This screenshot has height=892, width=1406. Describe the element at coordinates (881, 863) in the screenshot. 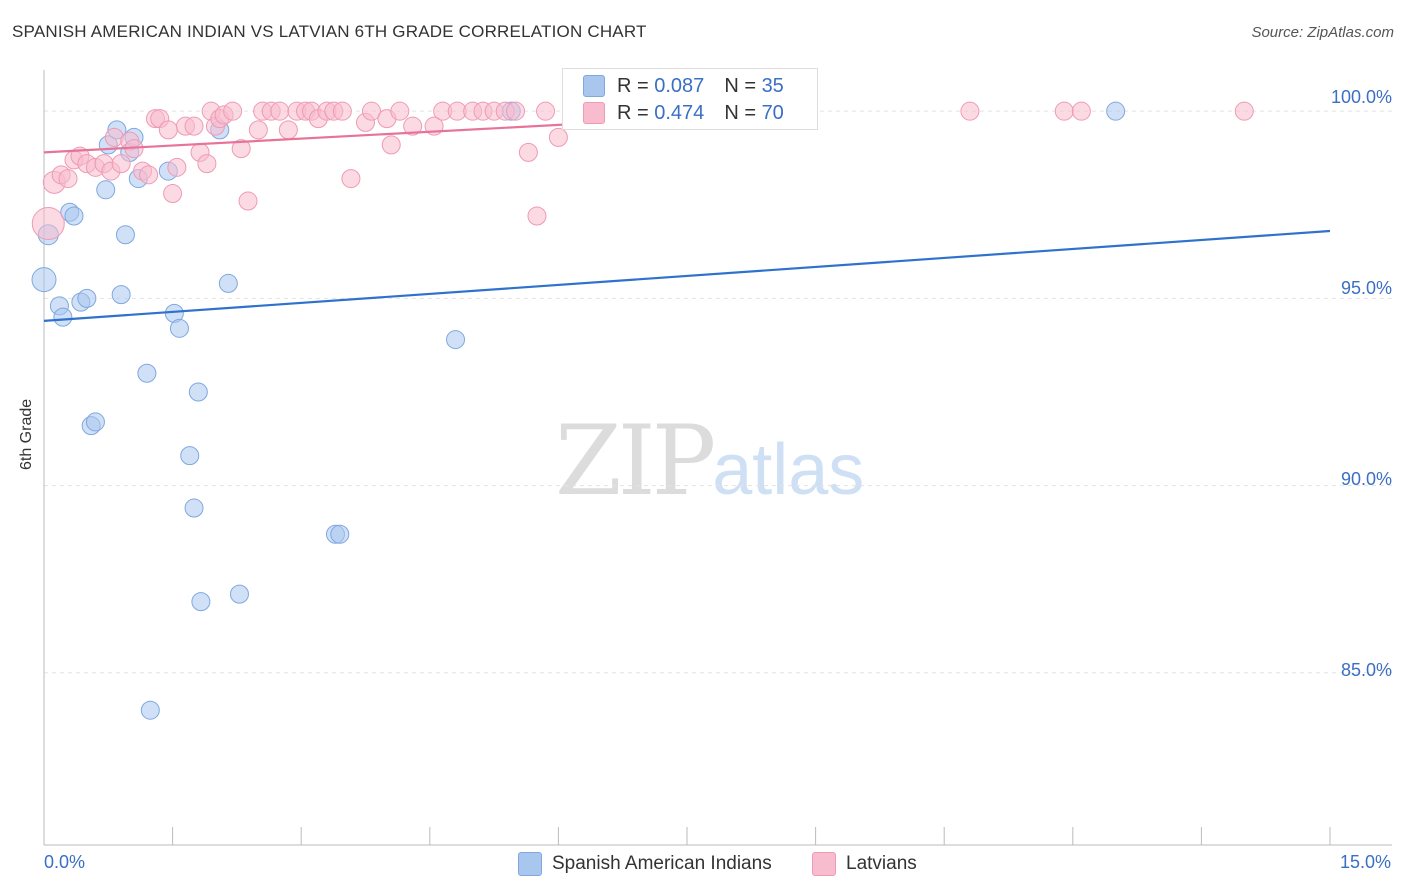

I see `bottom-legend-label-pink: Latvians` at that location.